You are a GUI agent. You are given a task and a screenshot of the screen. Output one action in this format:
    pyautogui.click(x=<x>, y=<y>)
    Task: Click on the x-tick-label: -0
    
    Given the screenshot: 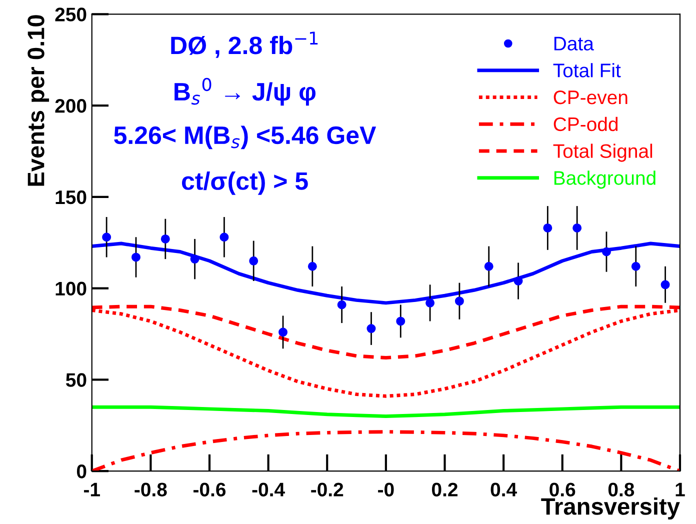 What is the action you would take?
    pyautogui.click(x=386, y=489)
    